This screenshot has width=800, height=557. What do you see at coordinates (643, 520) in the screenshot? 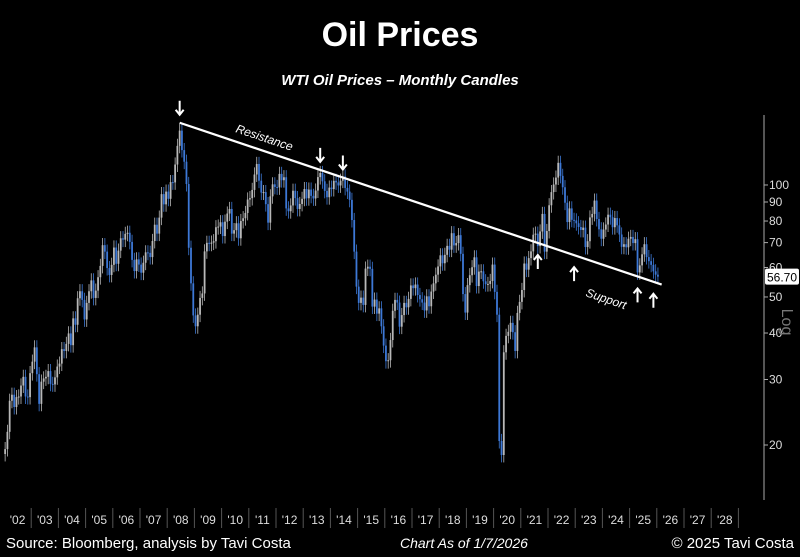
I see `x-tick-label: '25` at bounding box center [643, 520].